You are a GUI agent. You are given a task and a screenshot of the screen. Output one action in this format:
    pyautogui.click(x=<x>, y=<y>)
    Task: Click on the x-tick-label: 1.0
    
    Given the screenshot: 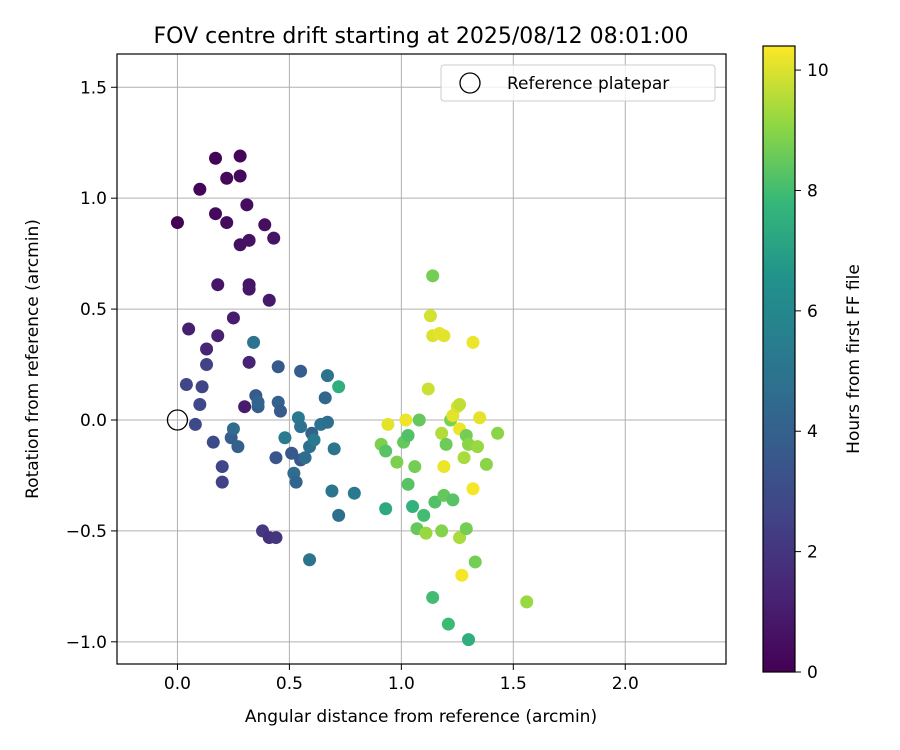 What is the action you would take?
    pyautogui.click(x=401, y=684)
    